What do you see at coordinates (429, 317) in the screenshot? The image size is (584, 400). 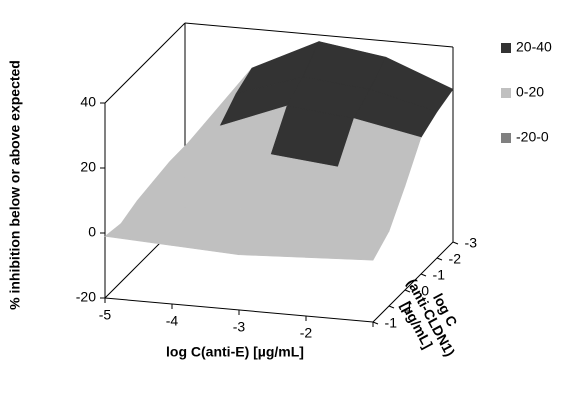 I see `depth-axis-title: log C (anti-CLDN1) [µg/mL]` at bounding box center [429, 317].